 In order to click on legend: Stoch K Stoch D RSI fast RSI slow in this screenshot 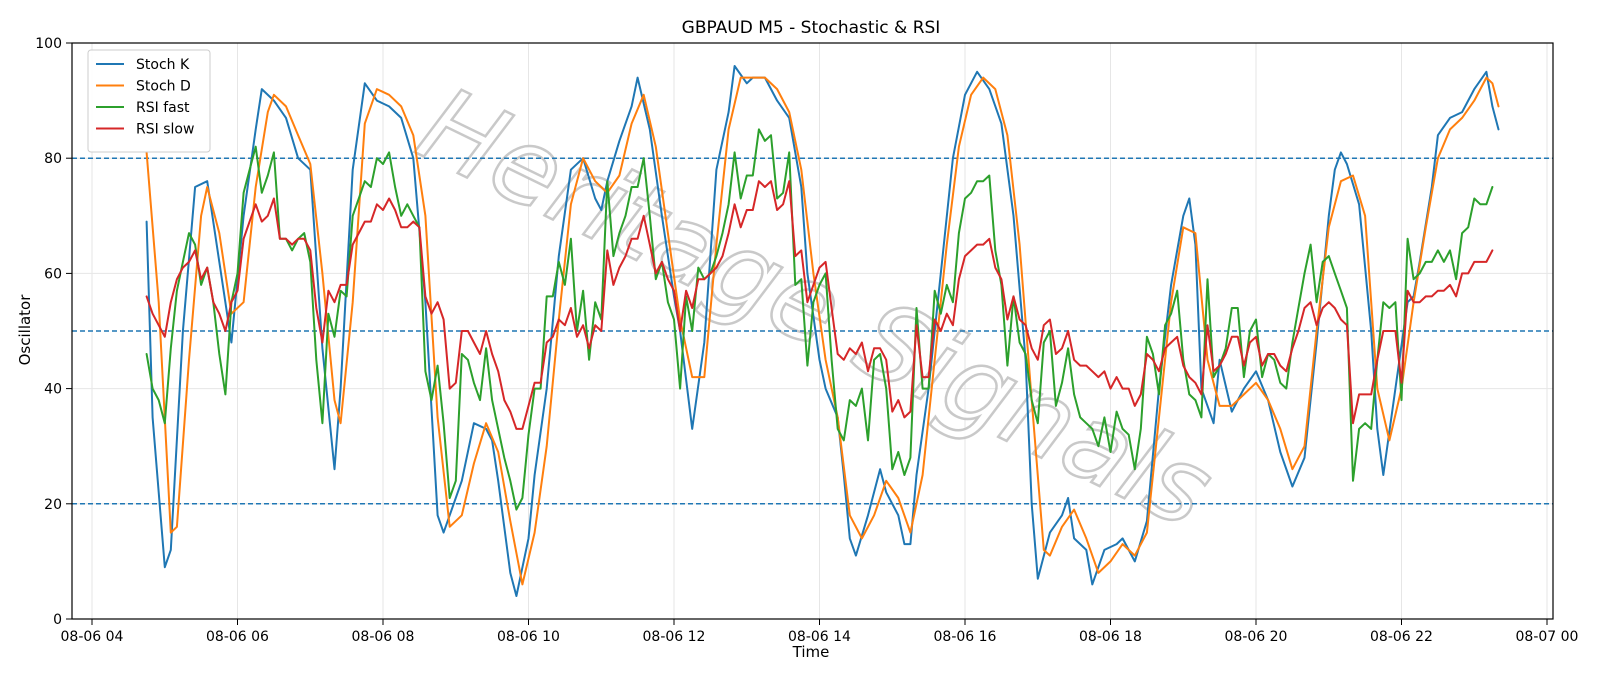, I will do `click(149, 101)`.